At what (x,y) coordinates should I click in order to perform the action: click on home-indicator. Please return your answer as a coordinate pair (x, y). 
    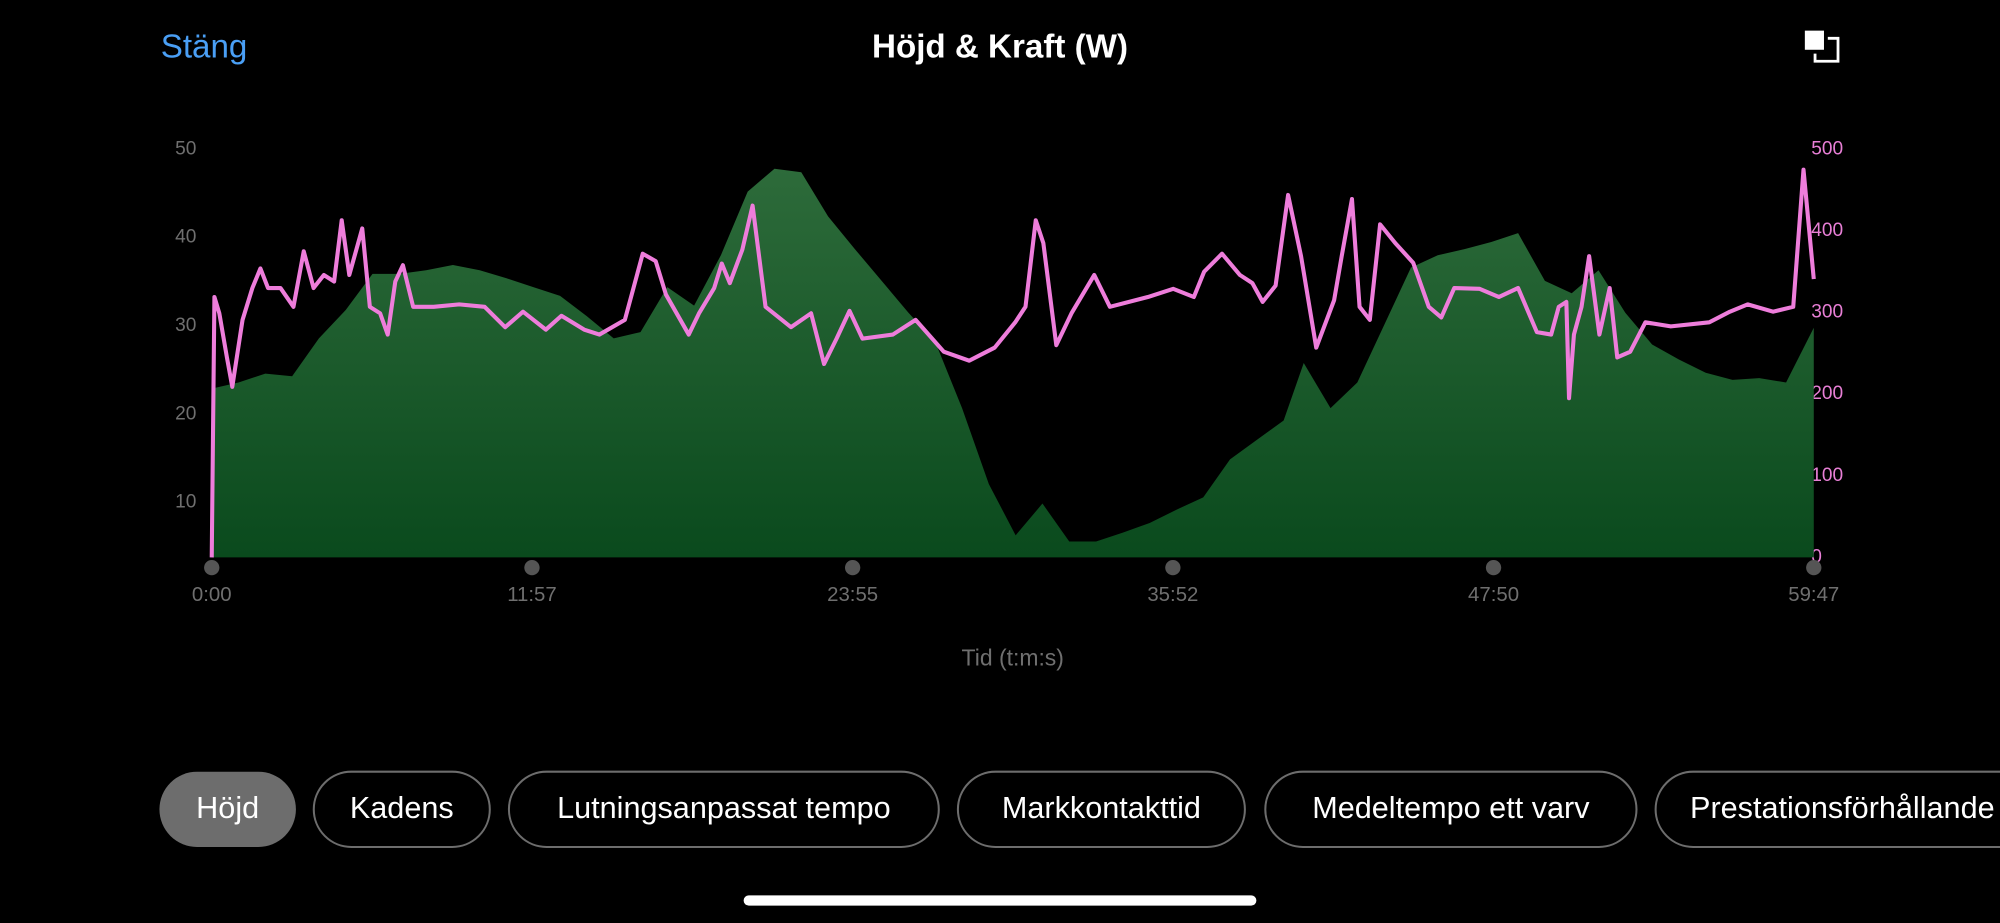
    Looking at the image, I should click on (1000, 900).